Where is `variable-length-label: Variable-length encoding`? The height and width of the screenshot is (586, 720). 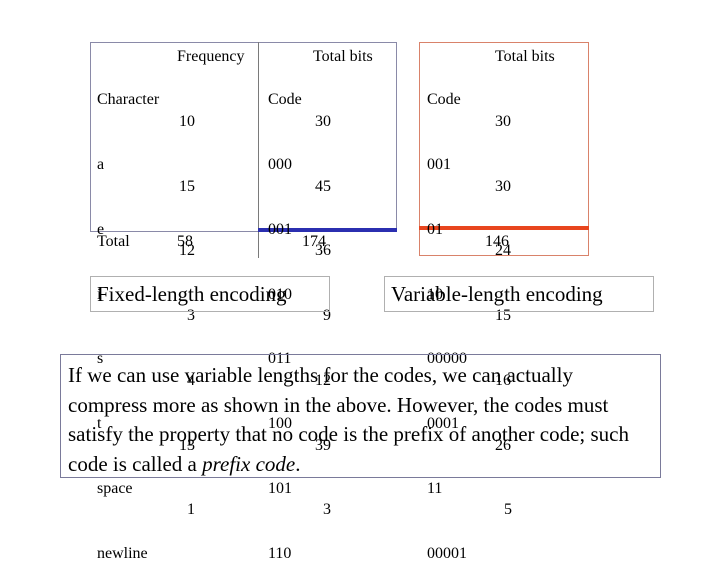 variable-length-label: Variable-length encoding is located at coordinates (519, 294).